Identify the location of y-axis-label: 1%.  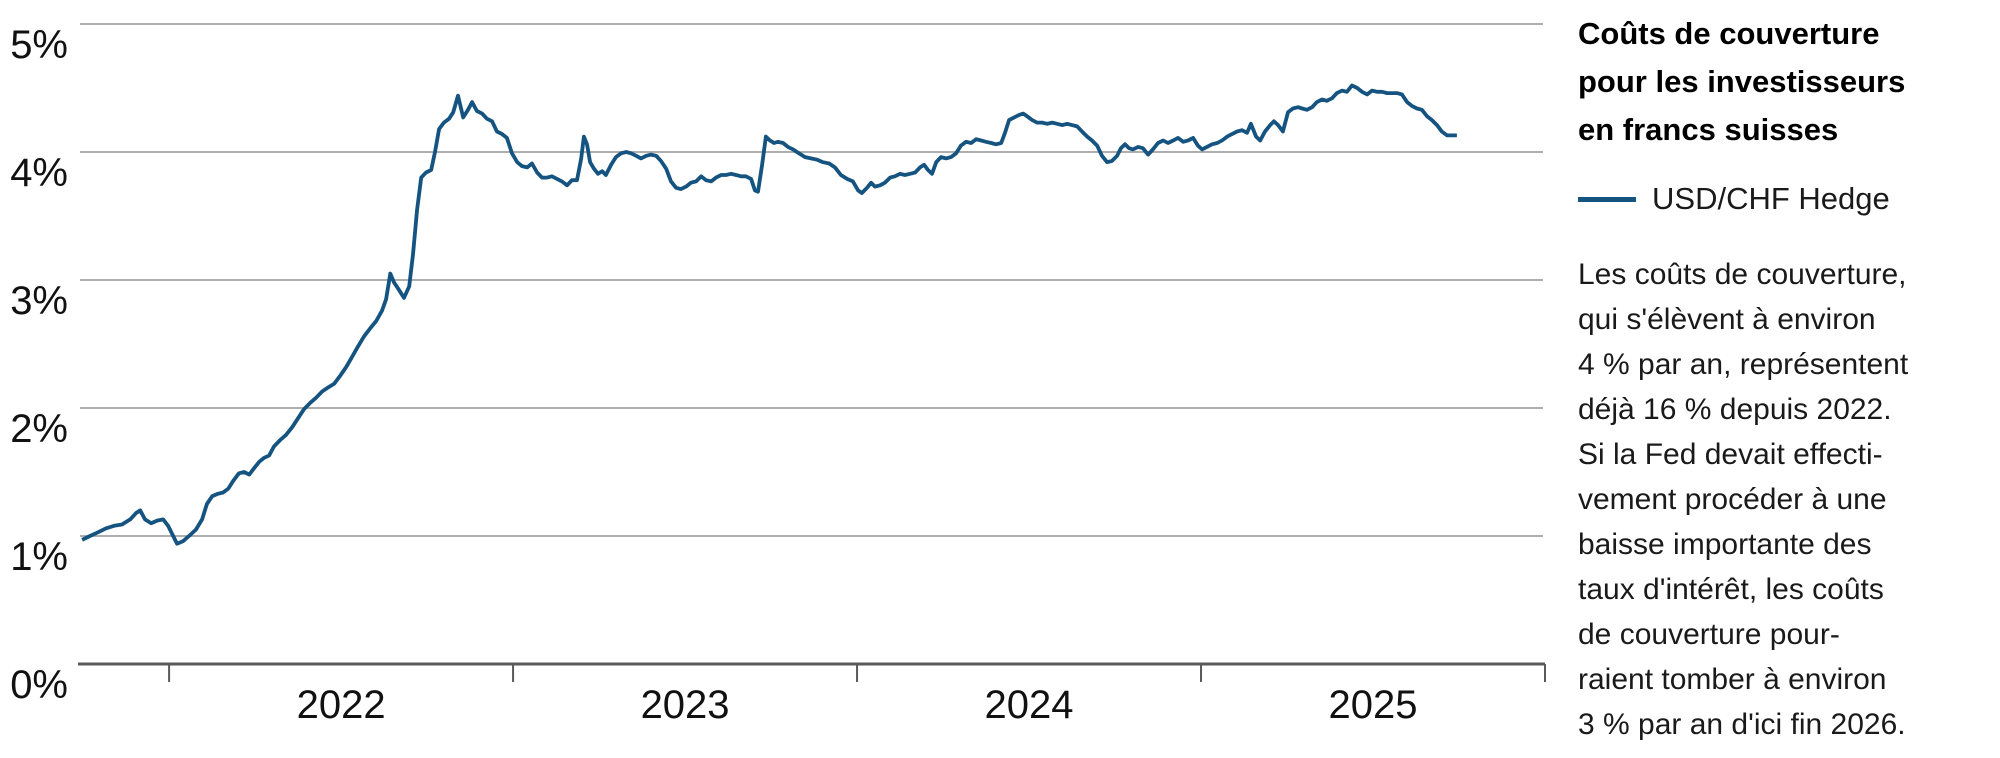
(39, 557).